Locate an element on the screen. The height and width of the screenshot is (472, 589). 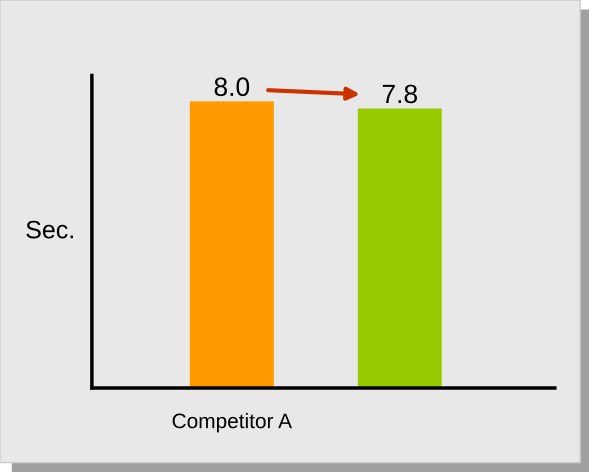
data-label: 8.0 is located at coordinates (232, 86).